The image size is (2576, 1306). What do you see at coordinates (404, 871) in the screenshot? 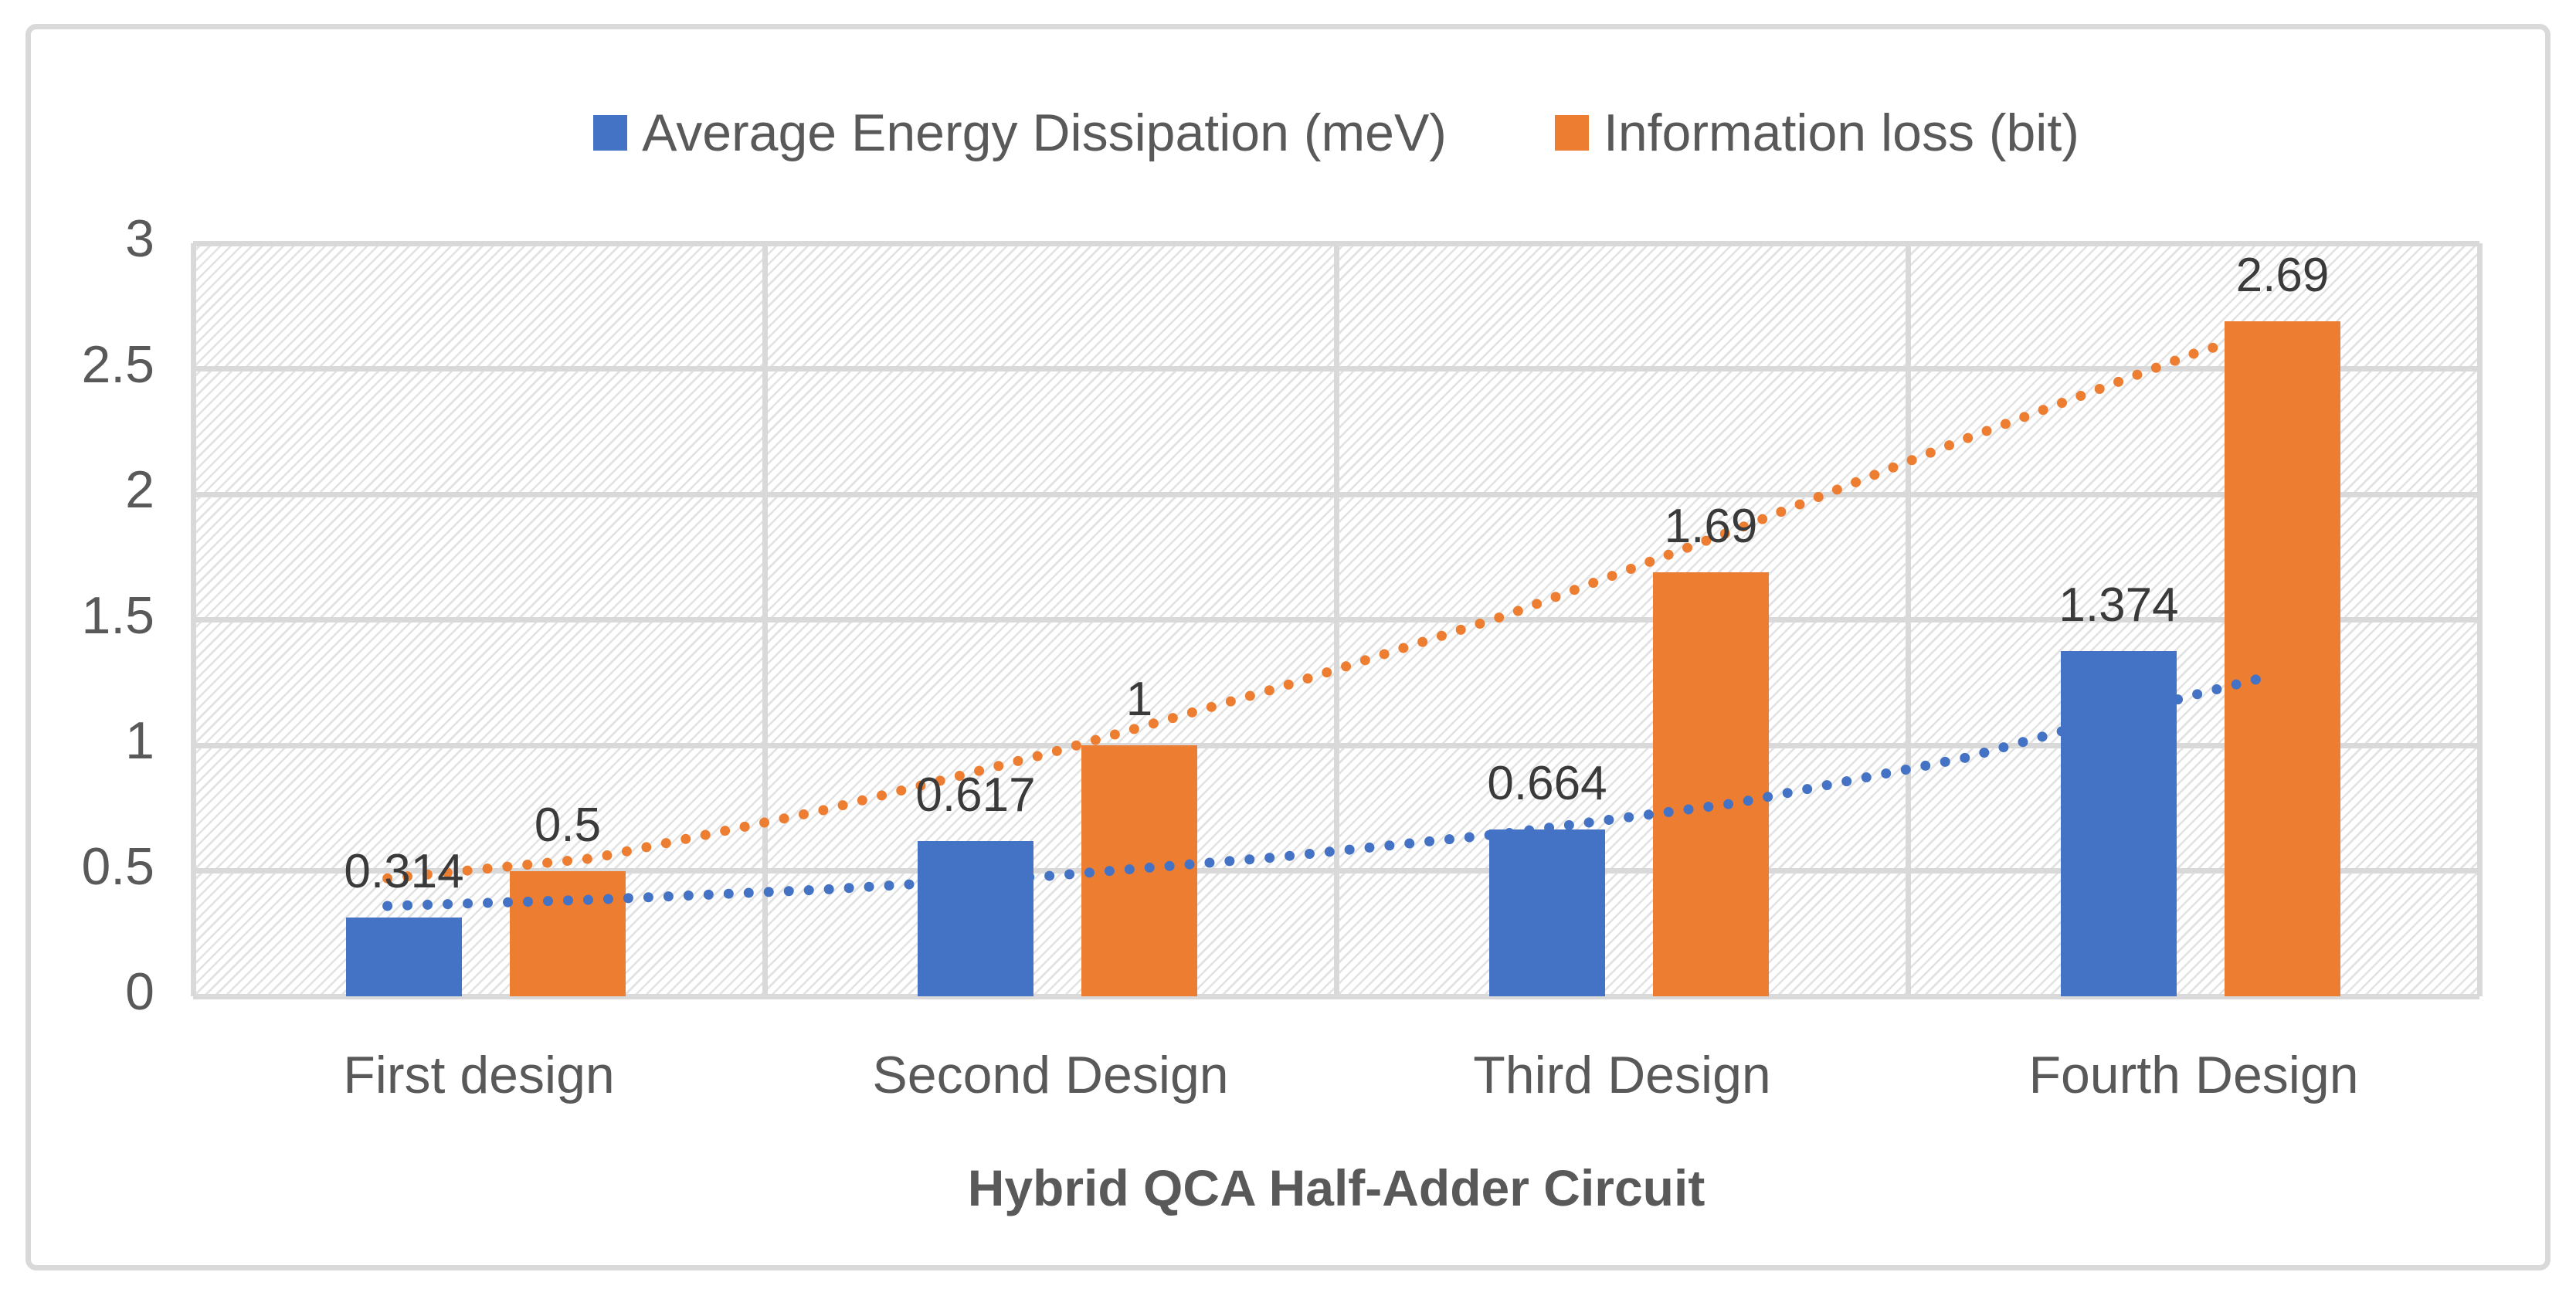
I see `data-label-blue-first-design: 0.314` at bounding box center [404, 871].